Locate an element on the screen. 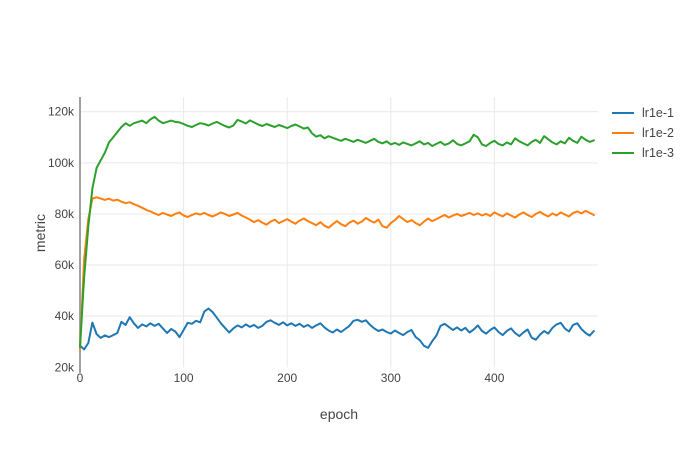 This screenshot has height=450, width=700. legend-label: lr1e-3 is located at coordinates (658, 153).